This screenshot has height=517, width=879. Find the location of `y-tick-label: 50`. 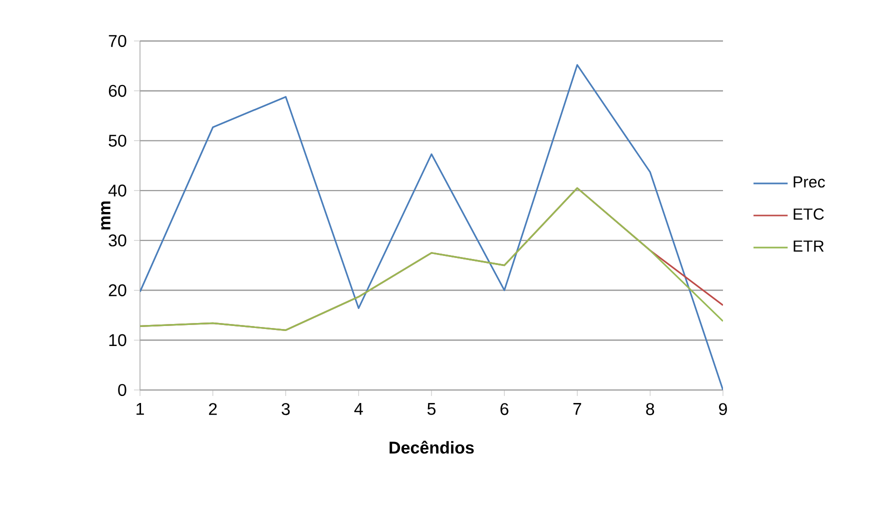

y-tick-label: 50 is located at coordinates (117, 140).